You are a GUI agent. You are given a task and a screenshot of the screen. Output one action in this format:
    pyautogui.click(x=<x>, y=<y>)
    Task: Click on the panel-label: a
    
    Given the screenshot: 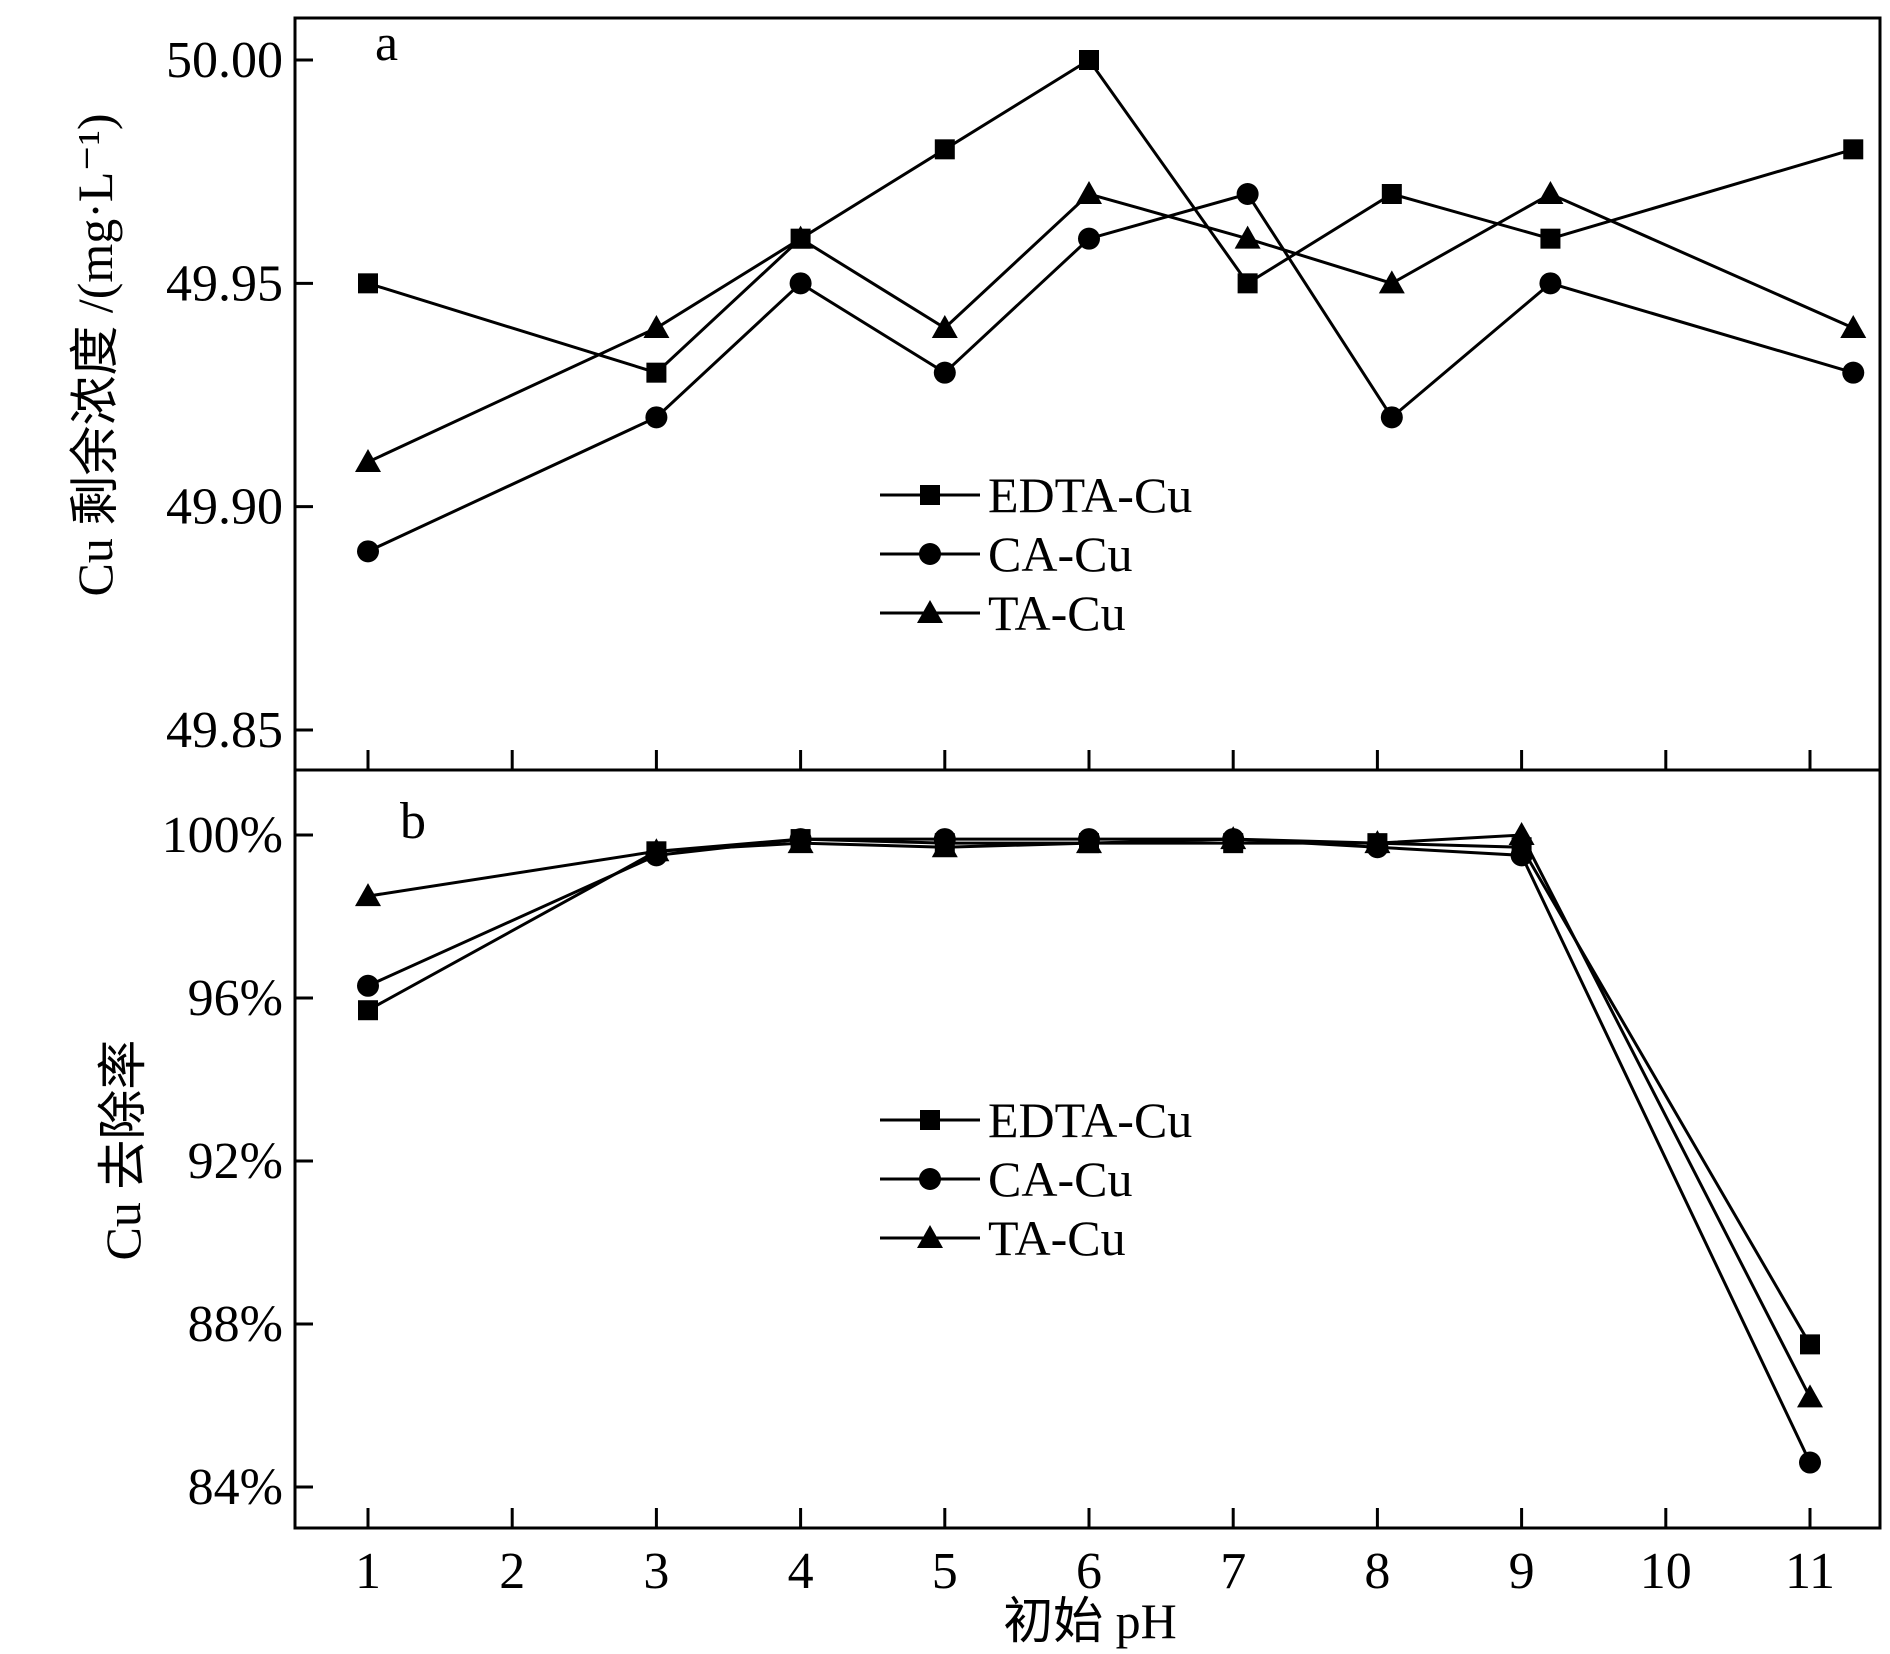 What is the action you would take?
    pyautogui.click(x=386, y=43)
    